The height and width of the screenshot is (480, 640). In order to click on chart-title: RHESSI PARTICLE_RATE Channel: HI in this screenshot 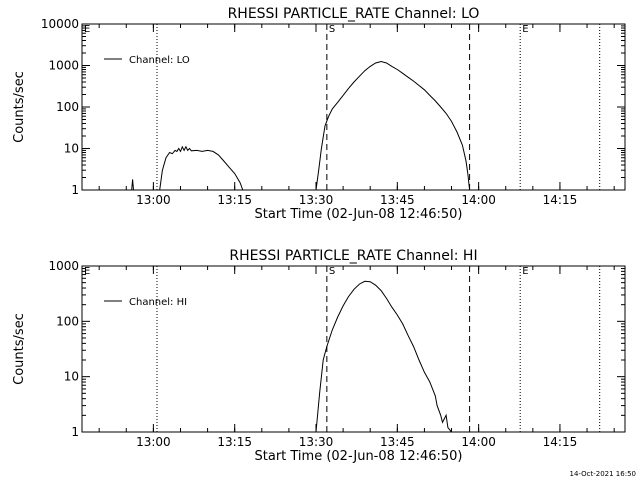, I will do `click(353, 256)`.